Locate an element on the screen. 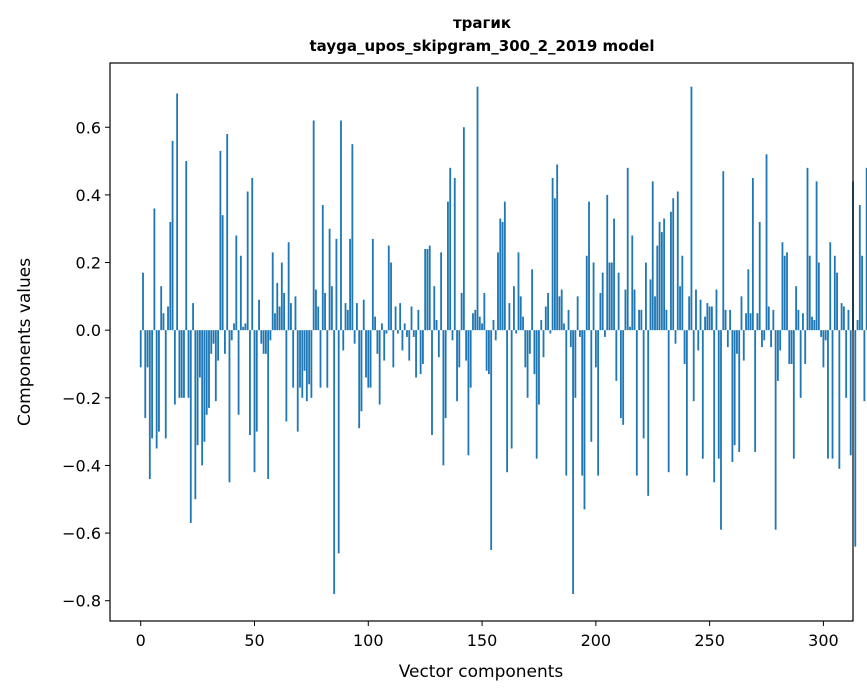 This screenshot has width=867, height=696. y-tick-label: −0.8 is located at coordinates (81, 601).